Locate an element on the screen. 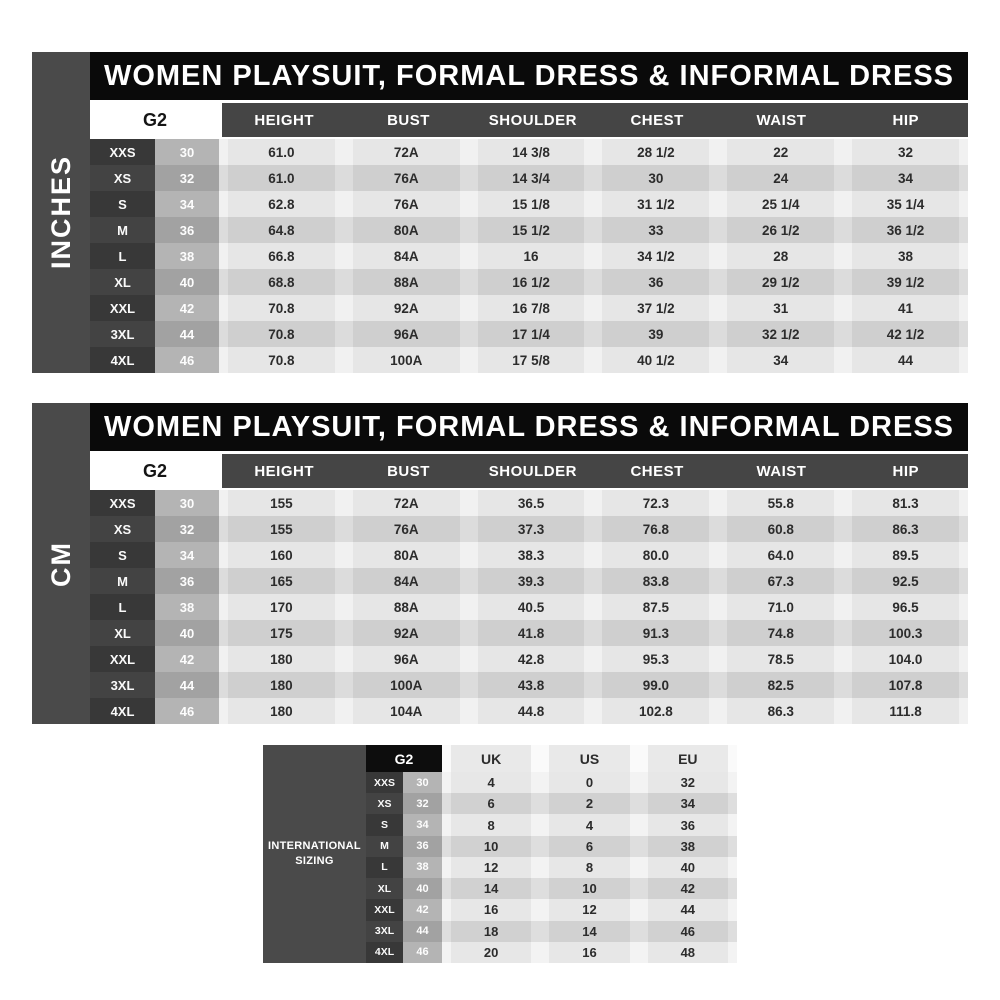 Image resolution: width=1000 pixels, height=1000 pixels. size-label: M is located at coordinates (384, 846).